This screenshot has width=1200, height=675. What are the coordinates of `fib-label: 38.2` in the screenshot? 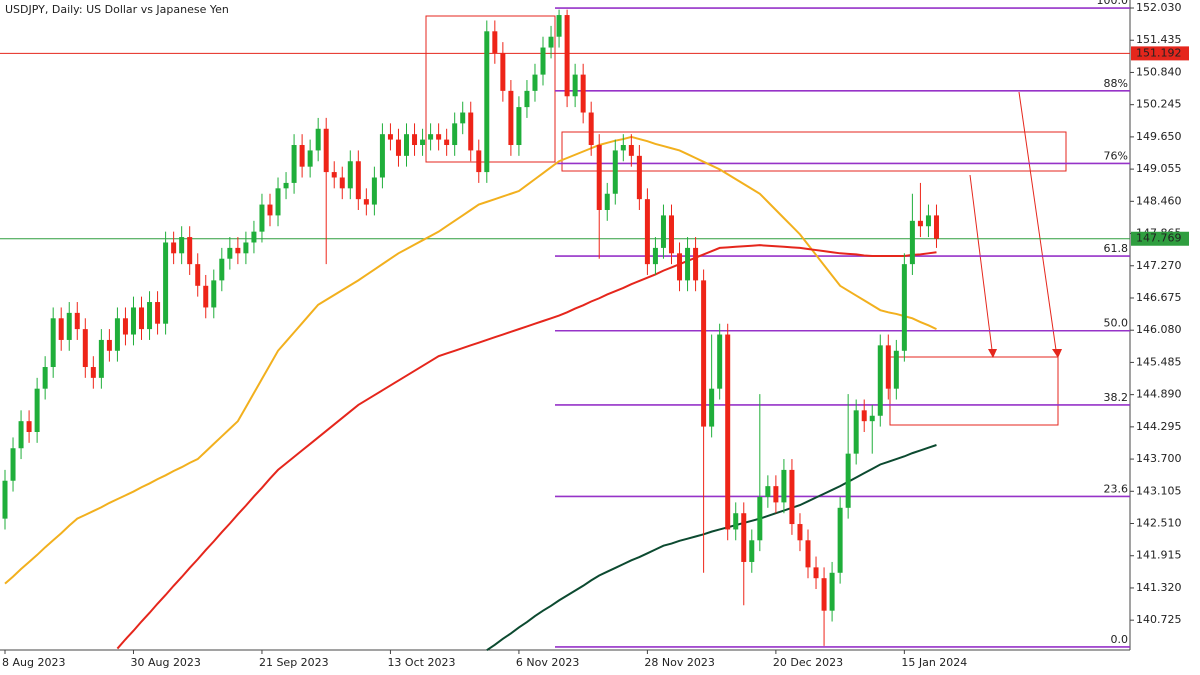 It's located at (1116, 397).